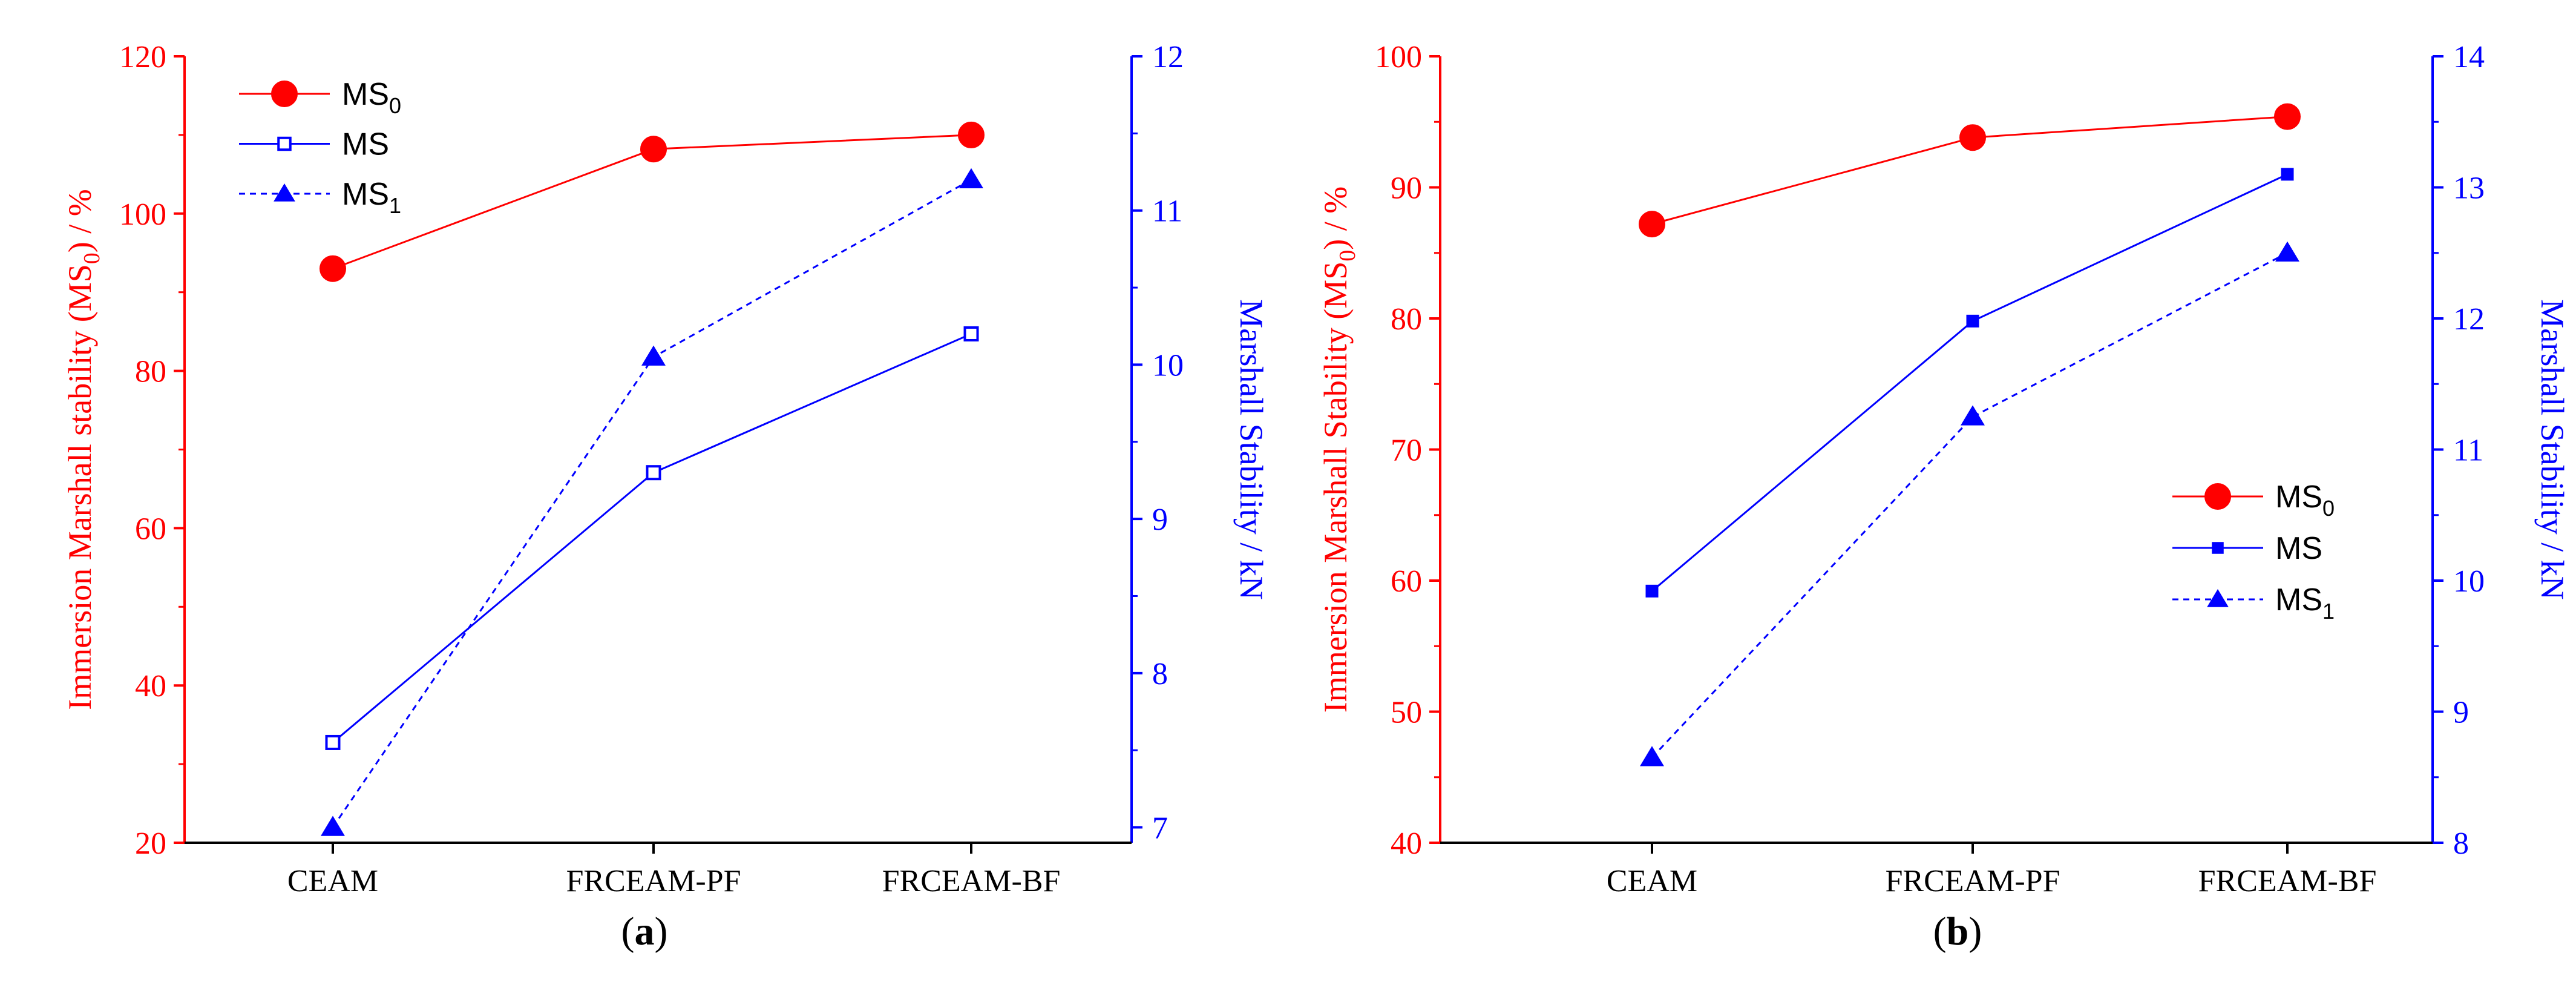 This screenshot has height=982, width=2576. Describe the element at coordinates (1406, 450) in the screenshot. I see `left-tick-label: 70` at that location.